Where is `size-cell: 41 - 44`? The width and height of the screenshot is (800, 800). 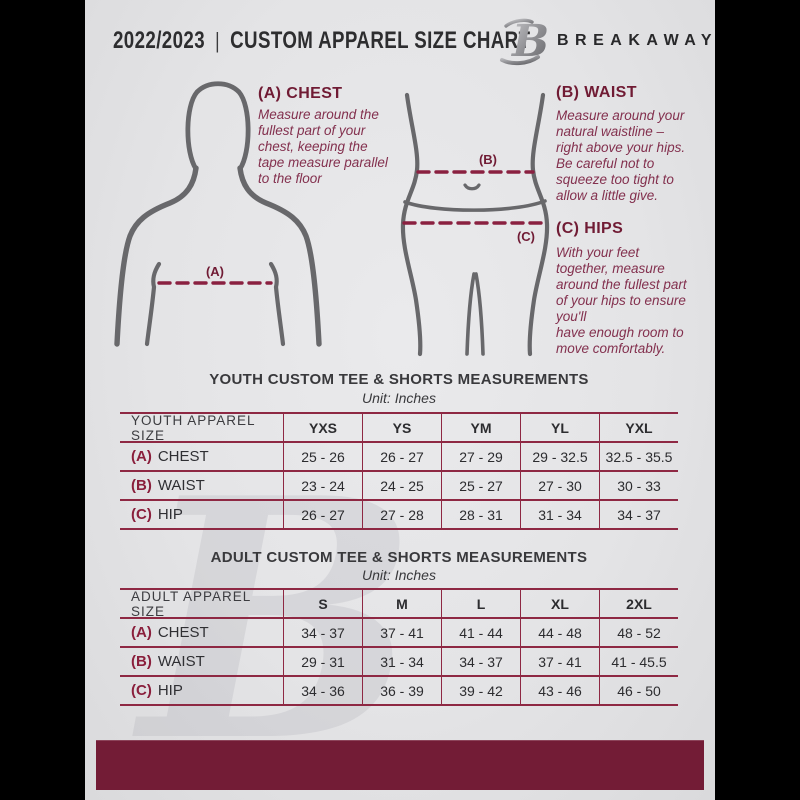 size-cell: 41 - 44 is located at coordinates (480, 632).